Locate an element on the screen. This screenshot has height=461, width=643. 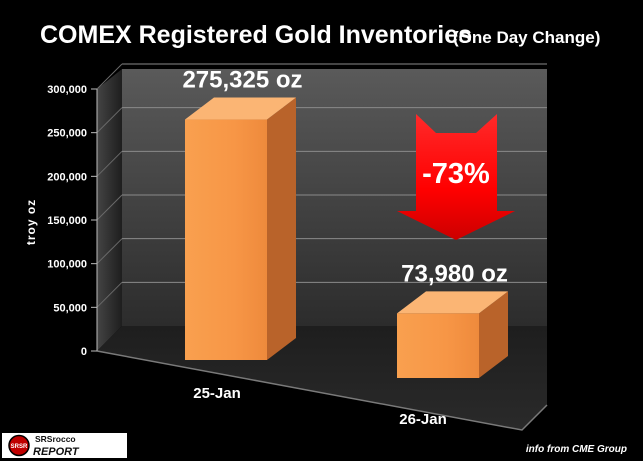
x-tick-label: 26-Jan is located at coordinates (423, 419).